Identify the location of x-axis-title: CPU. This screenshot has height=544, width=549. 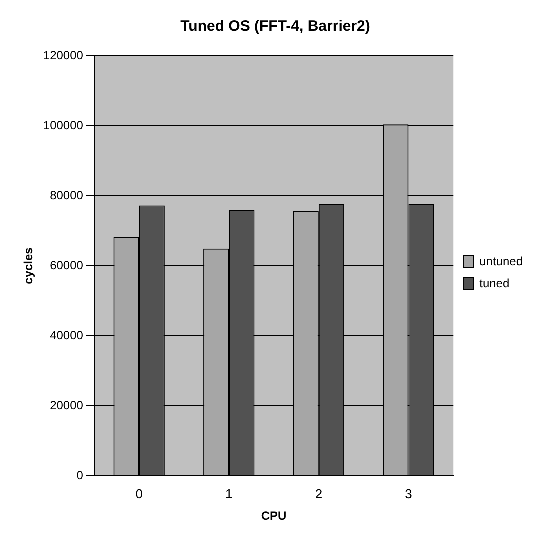
(274, 516).